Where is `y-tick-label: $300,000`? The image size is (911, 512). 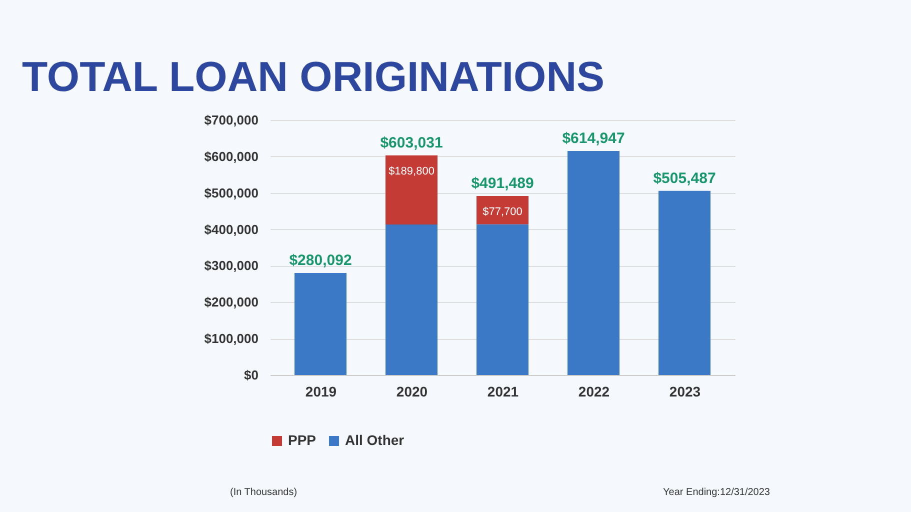 y-tick-label: $300,000 is located at coordinates (231, 266).